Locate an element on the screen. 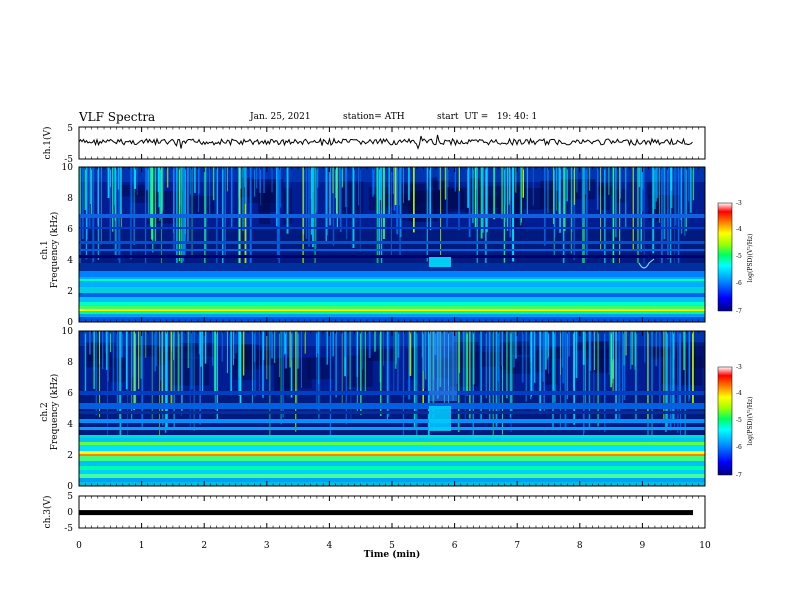 Image resolution: width=792 pixels, height=612 pixels. ch2-spectrogram-ylabel-channel: ch.2 is located at coordinates (45, 411).